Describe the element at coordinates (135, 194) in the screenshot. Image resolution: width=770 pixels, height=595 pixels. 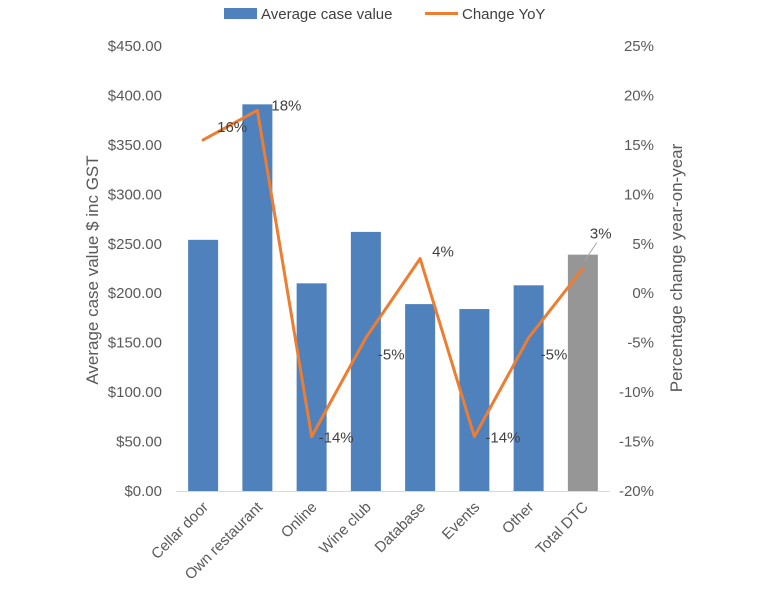
I see `y-left-tick-label: $300.00` at that location.